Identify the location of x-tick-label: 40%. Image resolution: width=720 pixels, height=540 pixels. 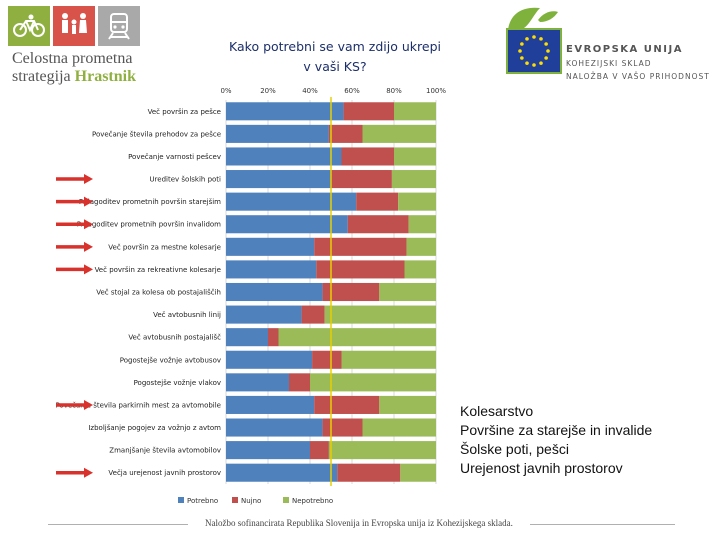
(310, 91).